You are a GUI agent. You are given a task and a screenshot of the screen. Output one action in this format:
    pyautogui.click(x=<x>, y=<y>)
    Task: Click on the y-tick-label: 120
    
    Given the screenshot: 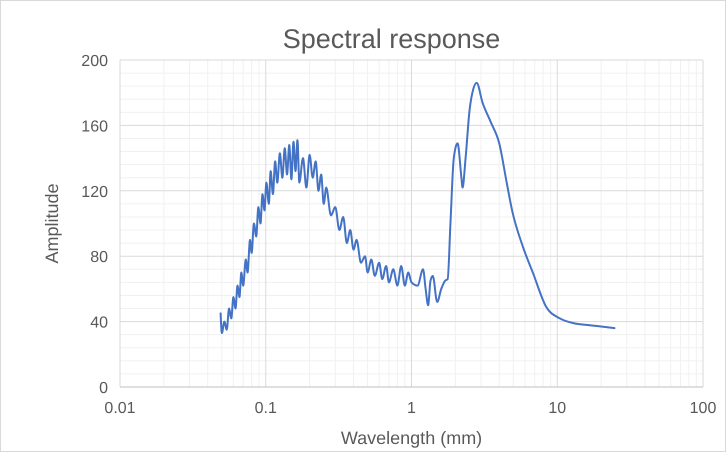 What is the action you would take?
    pyautogui.click(x=94, y=192)
    